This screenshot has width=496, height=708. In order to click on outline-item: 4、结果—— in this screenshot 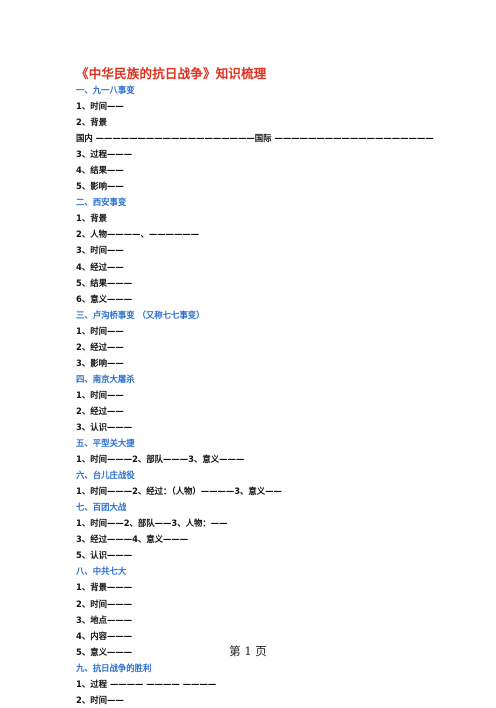, I will do `click(100, 170)`.